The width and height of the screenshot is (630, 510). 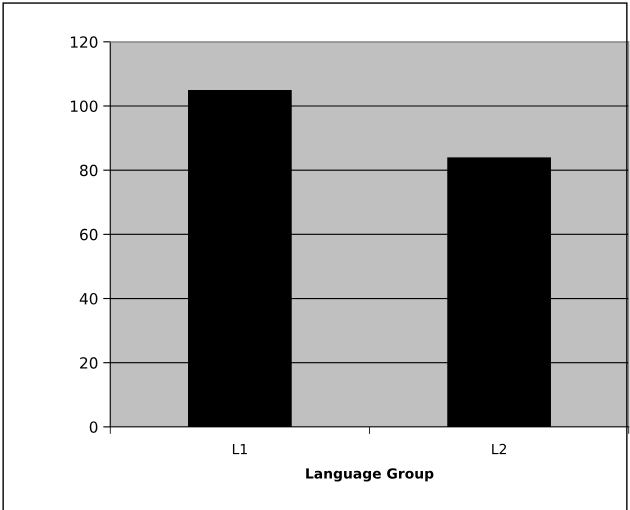 What do you see at coordinates (89, 234) in the screenshot?
I see `y-tick-label: 60` at bounding box center [89, 234].